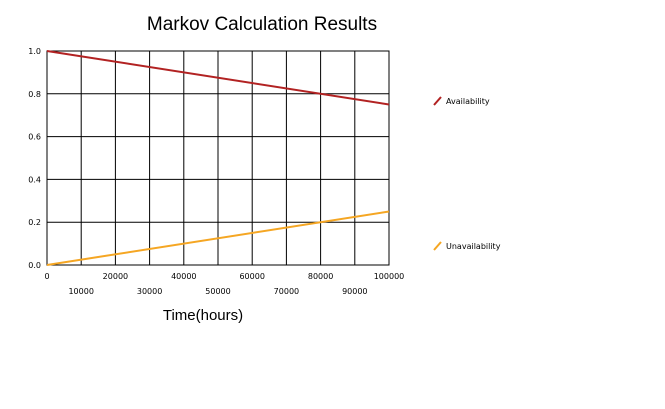  What do you see at coordinates (262, 24) in the screenshot?
I see `chart-title: Markov Calculation Results` at bounding box center [262, 24].